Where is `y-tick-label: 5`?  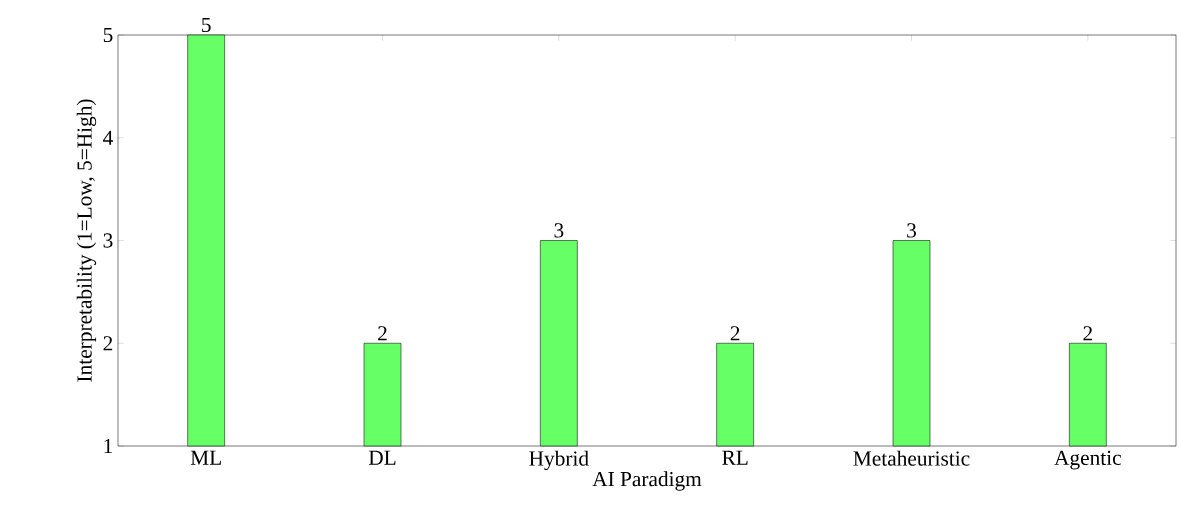
y-tick-label: 5 is located at coordinates (108, 35).